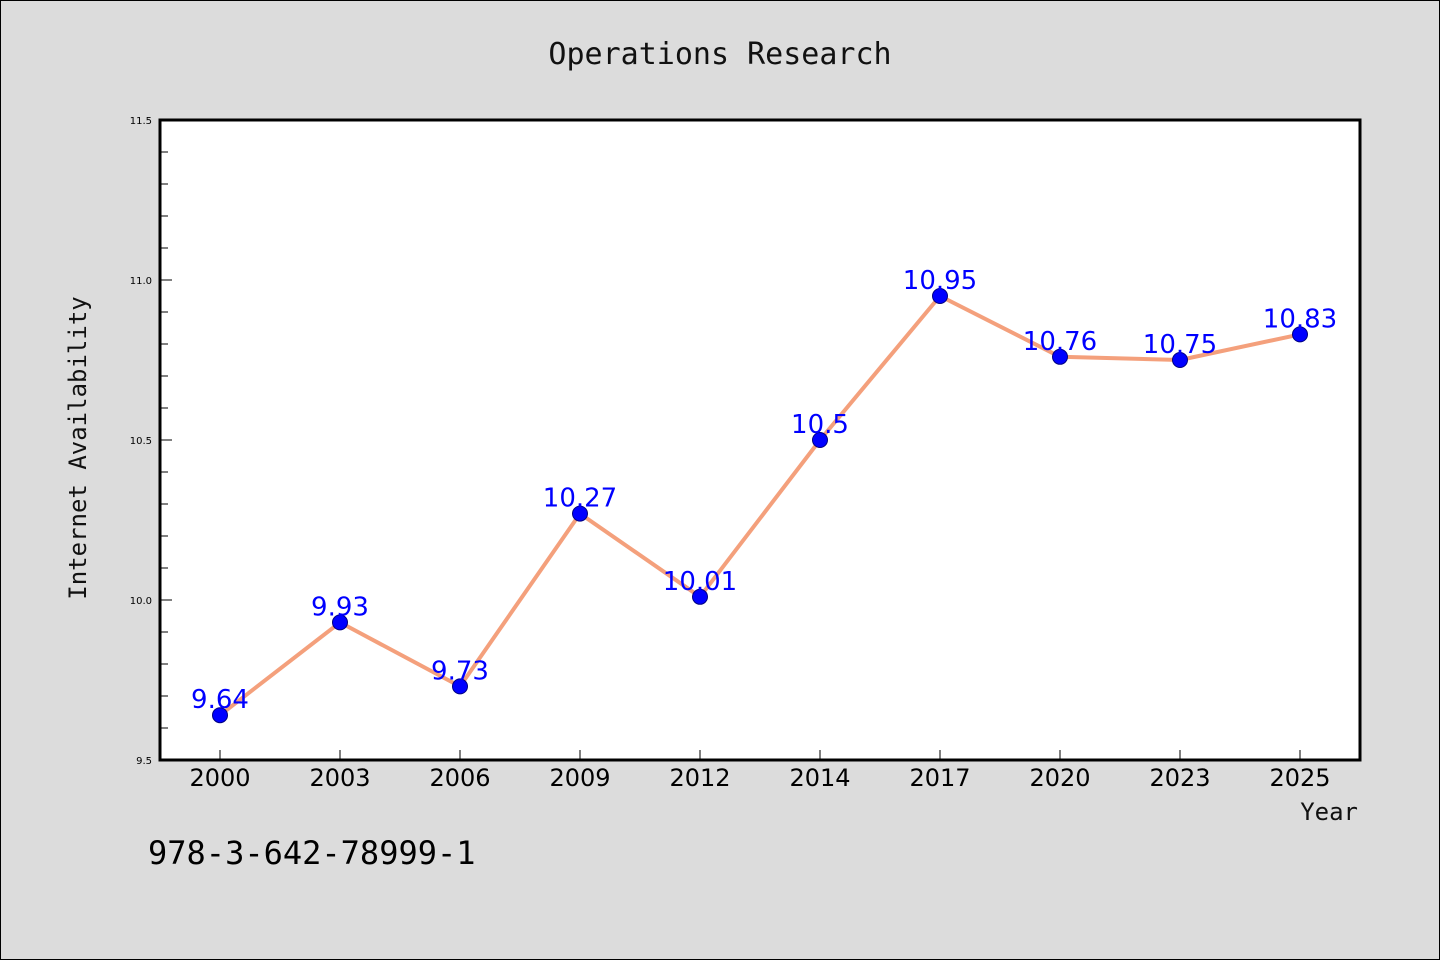 This screenshot has width=1440, height=960. I want to click on x-tick-label: 2009, so click(579, 778).